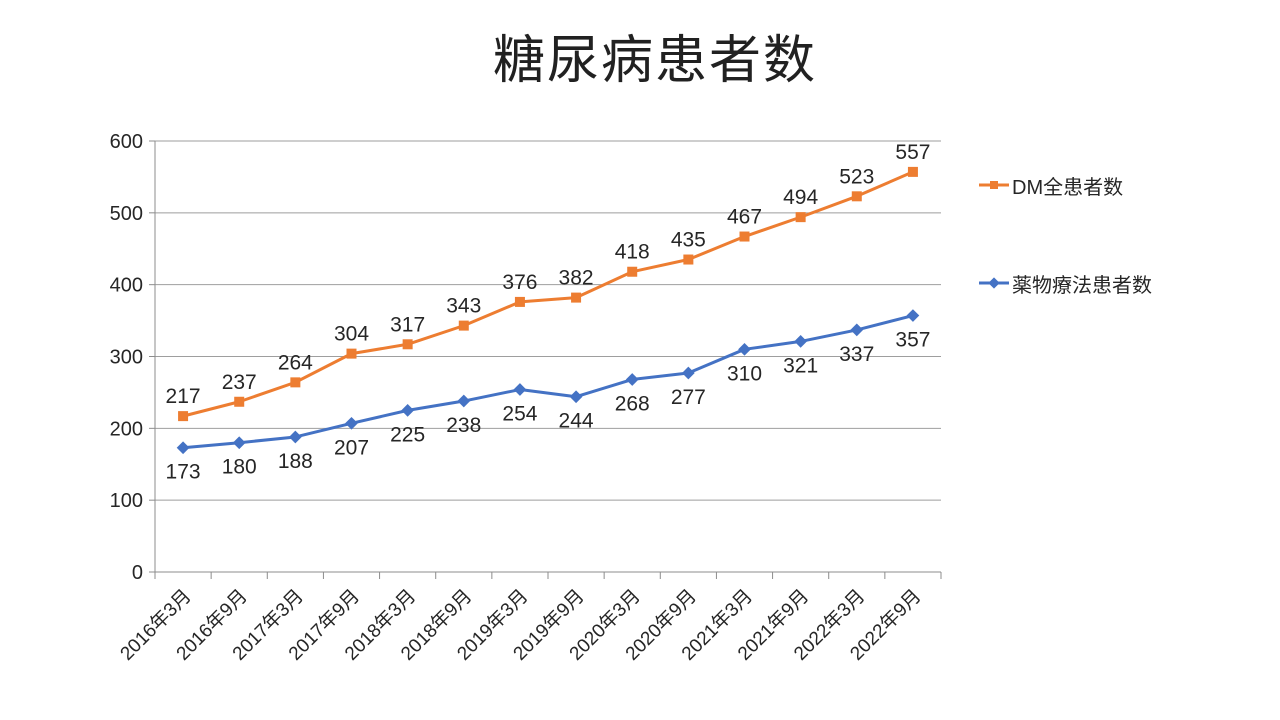 Image resolution: width=1280 pixels, height=720 pixels. Describe the element at coordinates (576, 421) in the screenshot. I see `data-label: 244` at that location.